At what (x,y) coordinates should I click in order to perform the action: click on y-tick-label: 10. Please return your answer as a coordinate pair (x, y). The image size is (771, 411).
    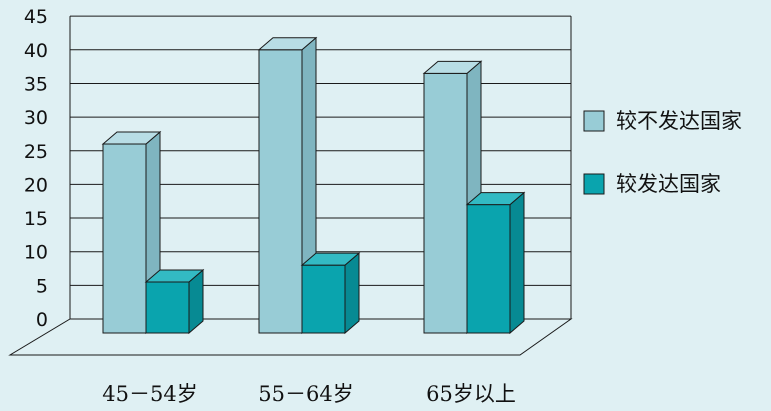
    Looking at the image, I should click on (36, 253).